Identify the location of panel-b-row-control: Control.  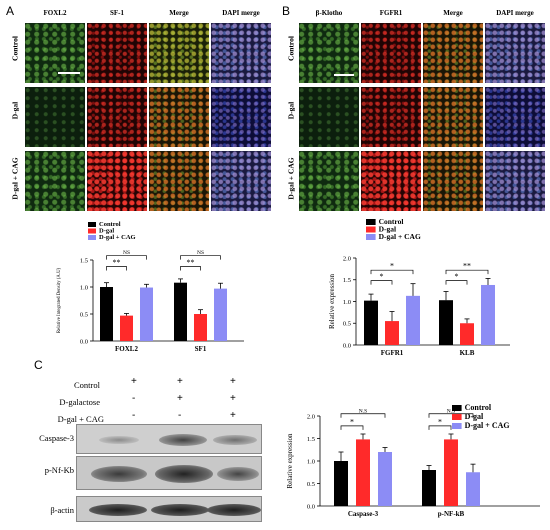
(291, 48).